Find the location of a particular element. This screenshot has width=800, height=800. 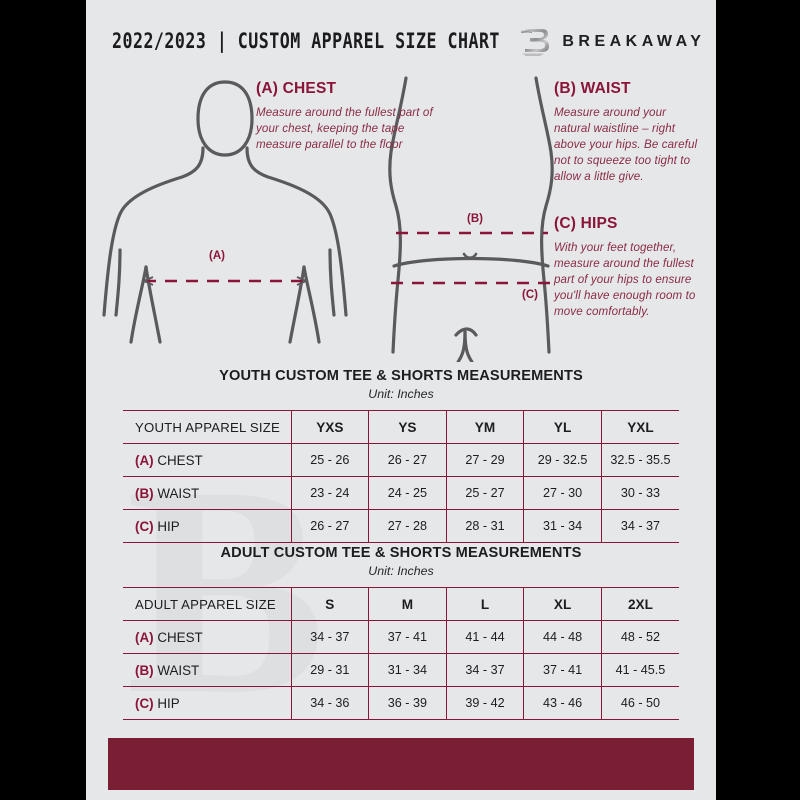

adult-row-label-hip: (C) HIP is located at coordinates (207, 703).